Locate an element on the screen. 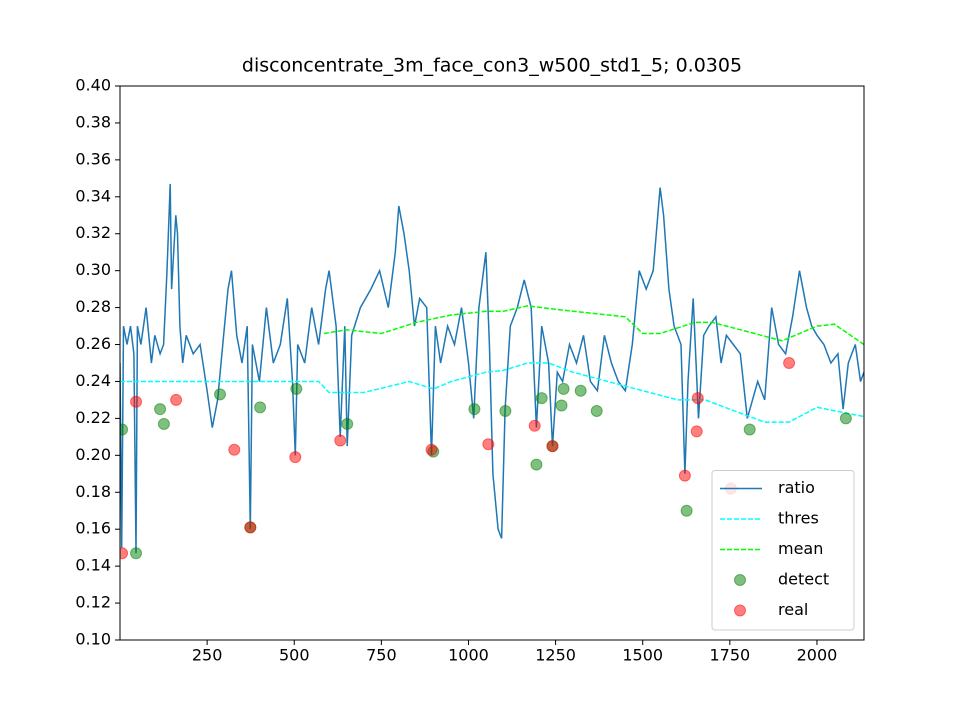  x-tick-label: 1500 is located at coordinates (642, 655).